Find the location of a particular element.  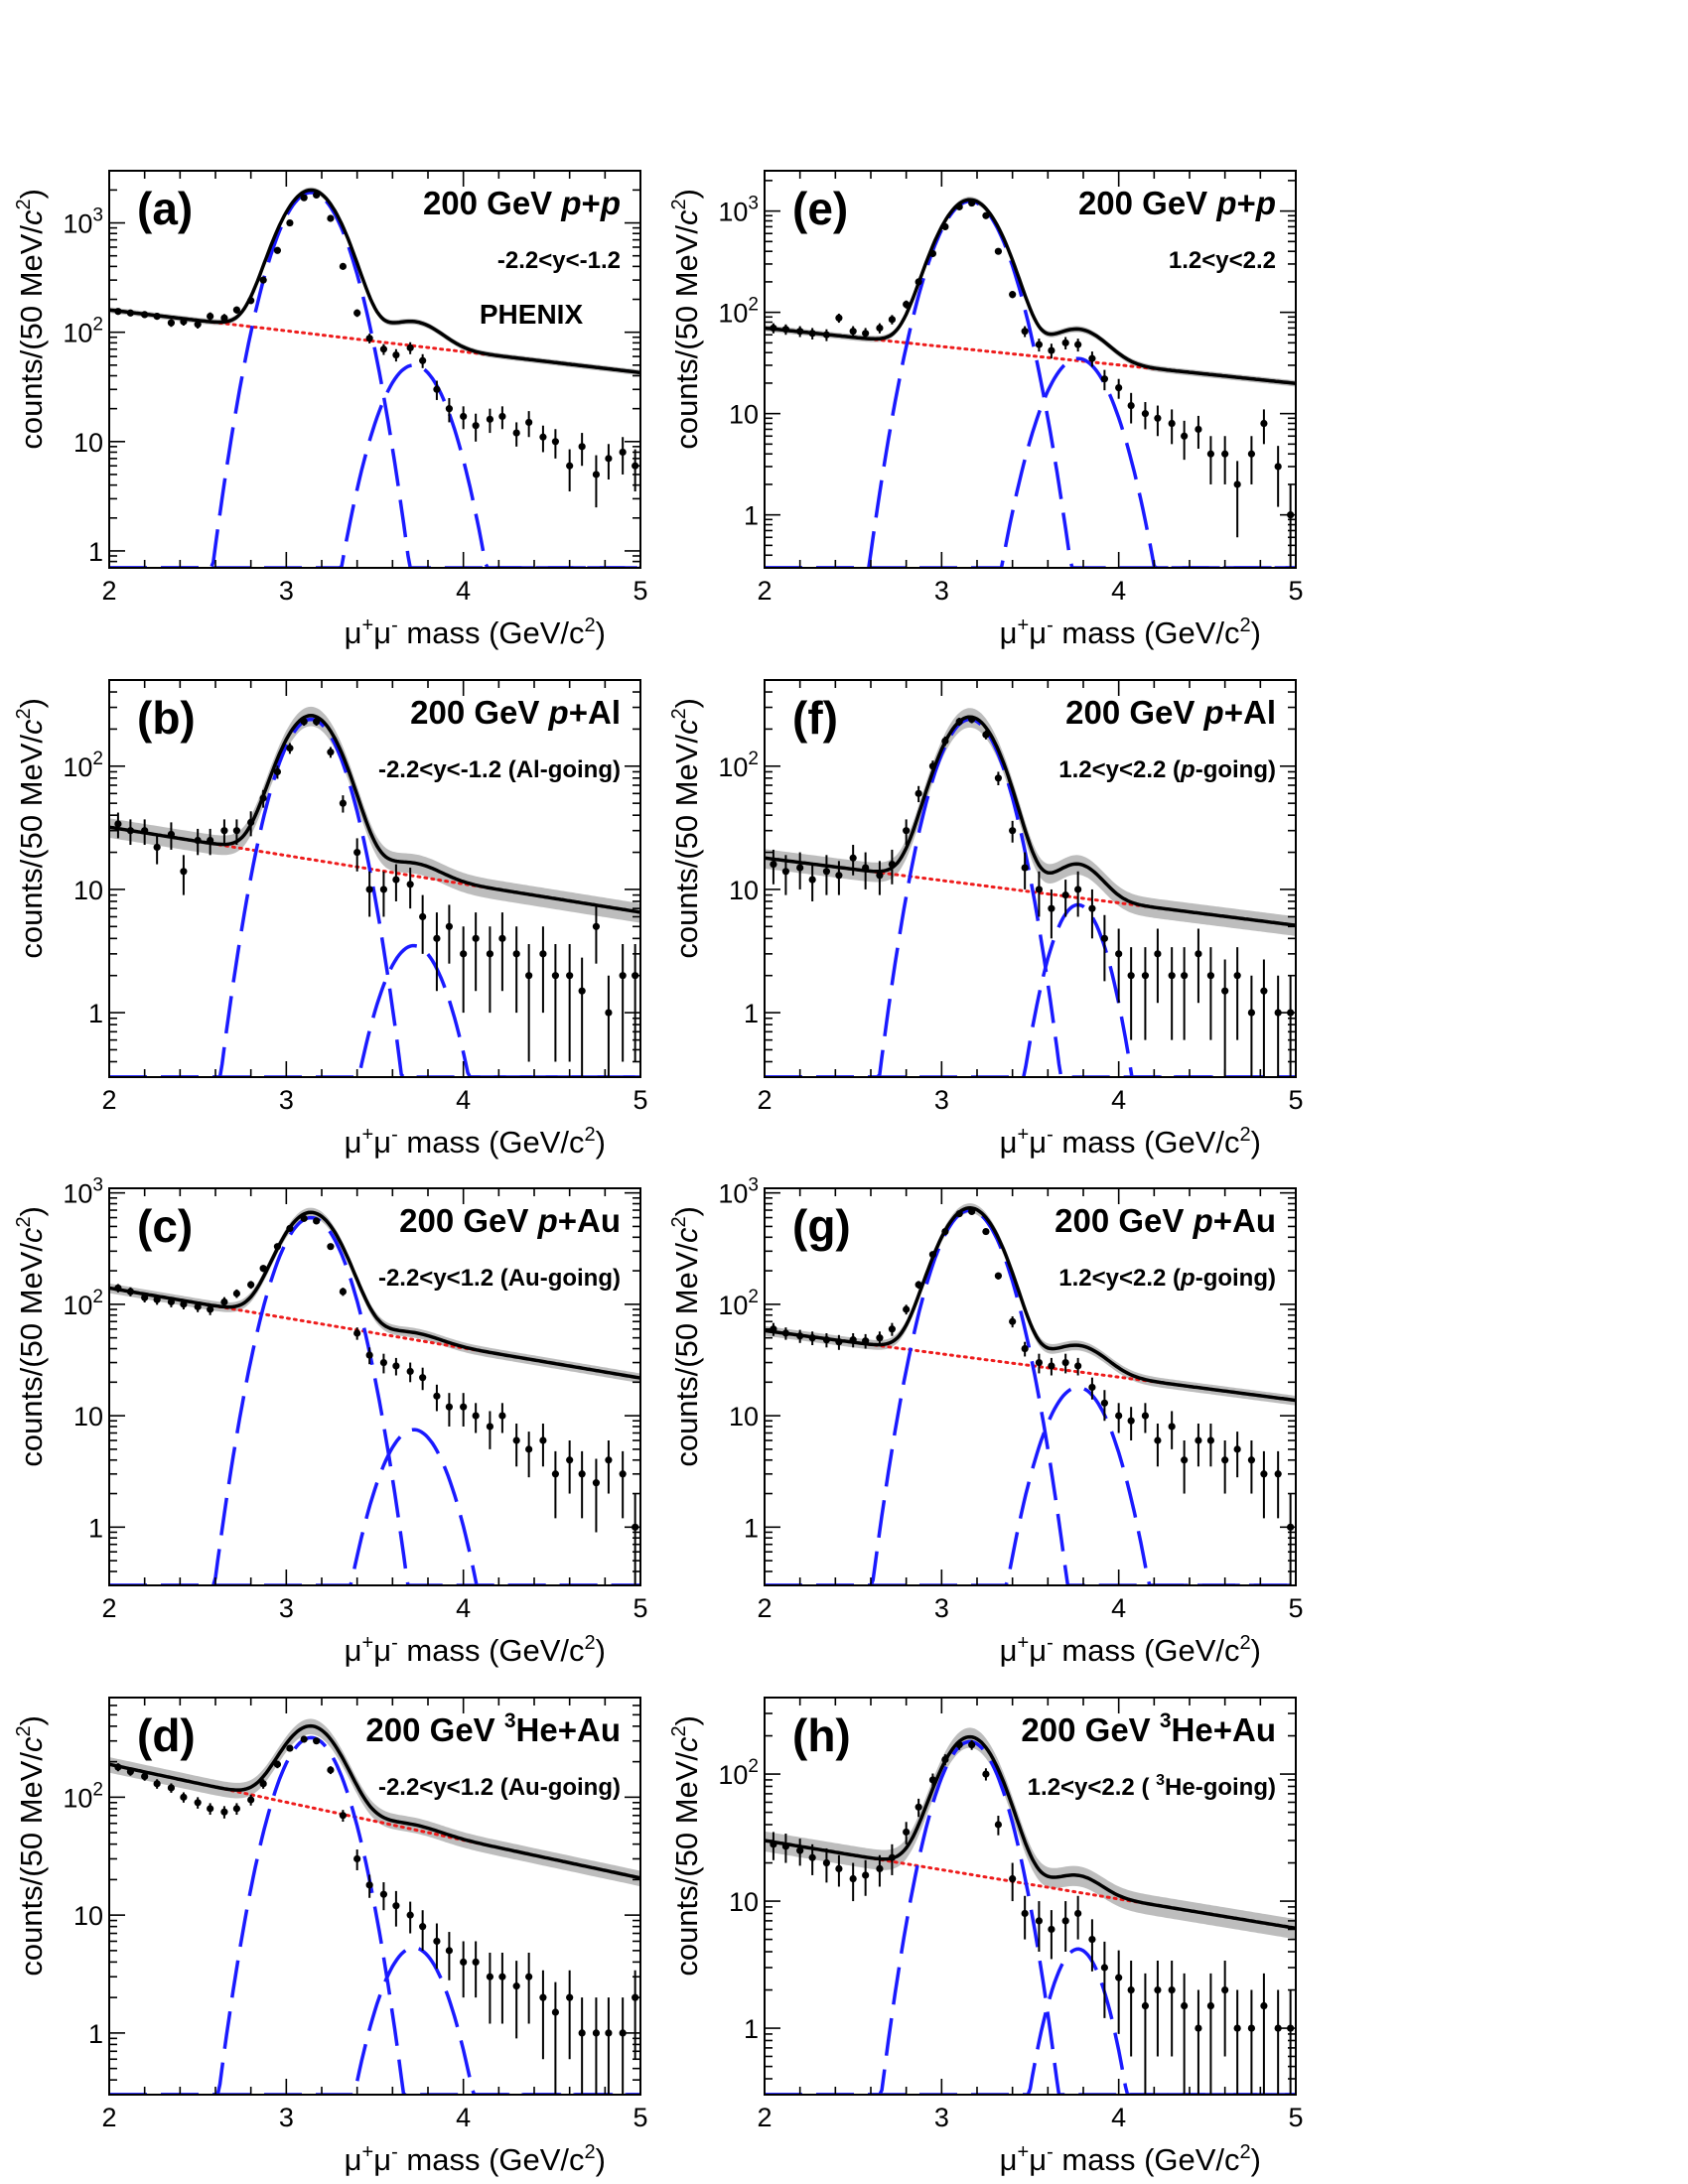

plot-area-f is located at coordinates (1030, 892).